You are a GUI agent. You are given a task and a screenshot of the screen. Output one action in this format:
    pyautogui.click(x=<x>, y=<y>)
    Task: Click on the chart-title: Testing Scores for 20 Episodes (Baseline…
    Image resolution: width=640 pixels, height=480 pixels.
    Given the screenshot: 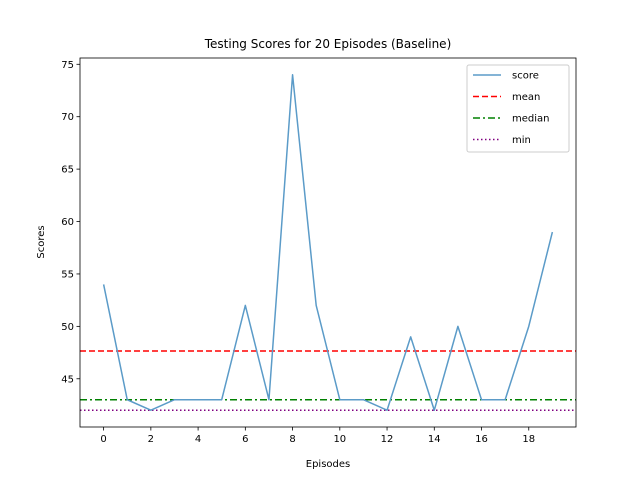 What is the action you would take?
    pyautogui.click(x=328, y=44)
    